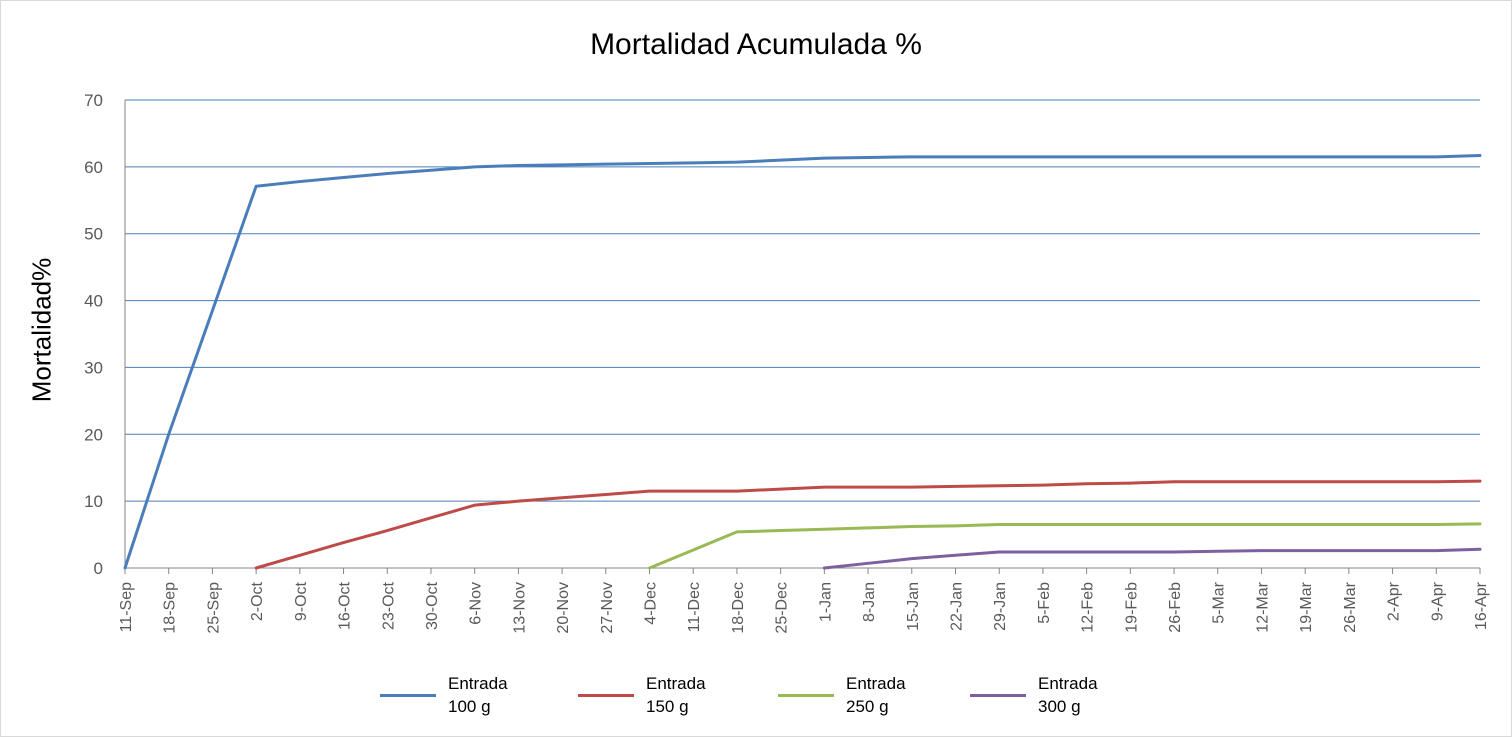  I want to click on x-tick-label: 9-Oct, so click(301, 601).